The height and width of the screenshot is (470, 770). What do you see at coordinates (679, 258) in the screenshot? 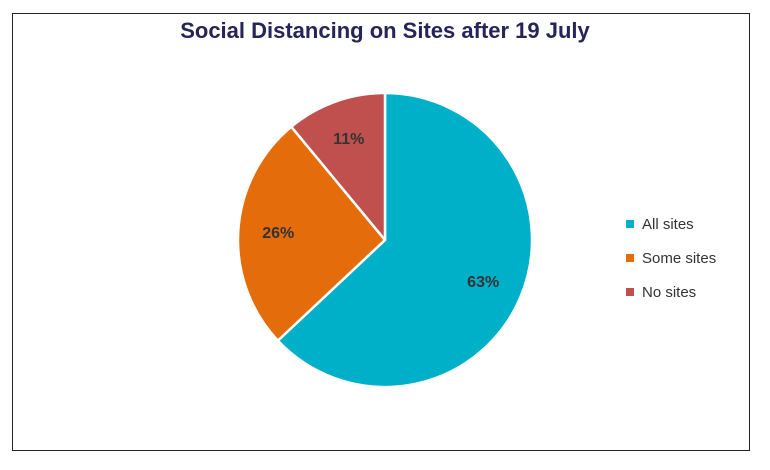
I see `legend-label-some-sites: Some sites` at bounding box center [679, 258].